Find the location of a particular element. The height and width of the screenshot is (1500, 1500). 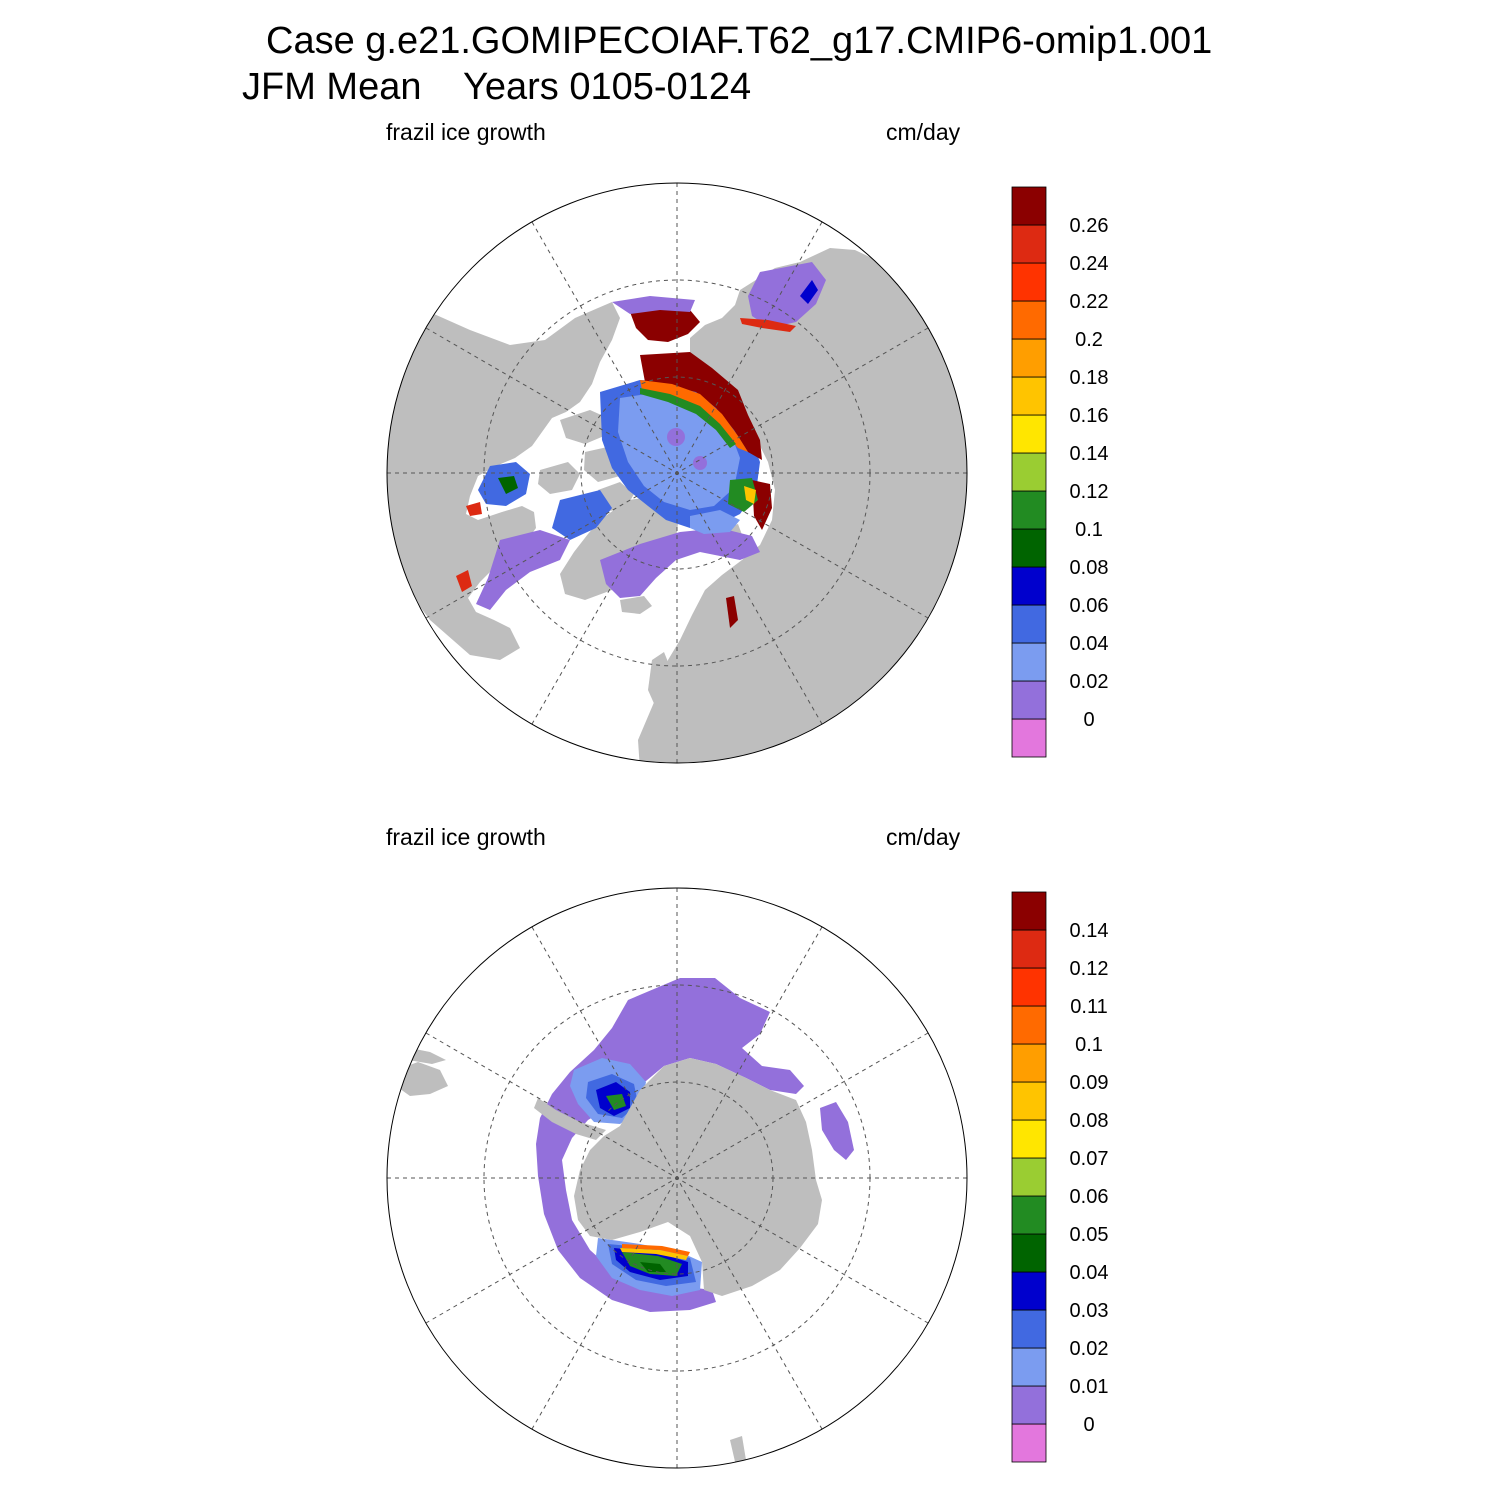

colorbar-tick-label: 0.07 is located at coordinates (1089, 1159).